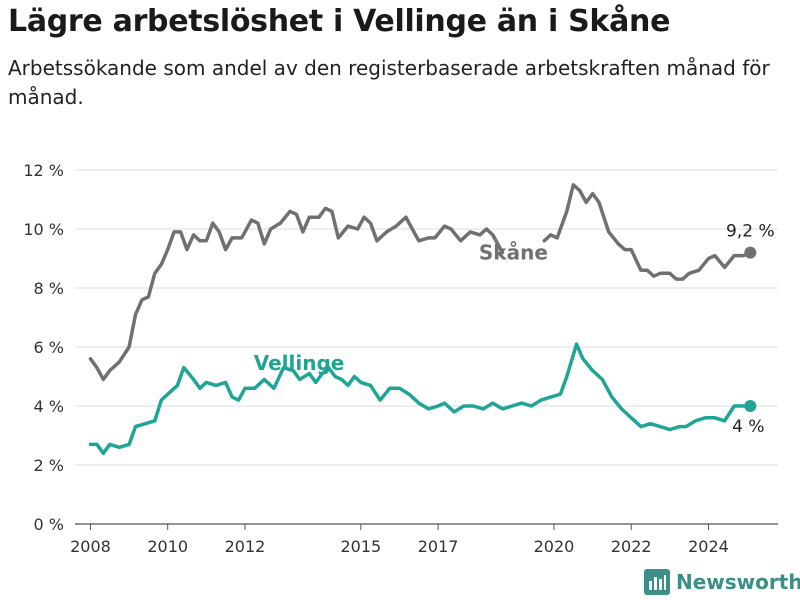  Describe the element at coordinates (513, 253) in the screenshot. I see `series-label-skane: Skåne` at that location.